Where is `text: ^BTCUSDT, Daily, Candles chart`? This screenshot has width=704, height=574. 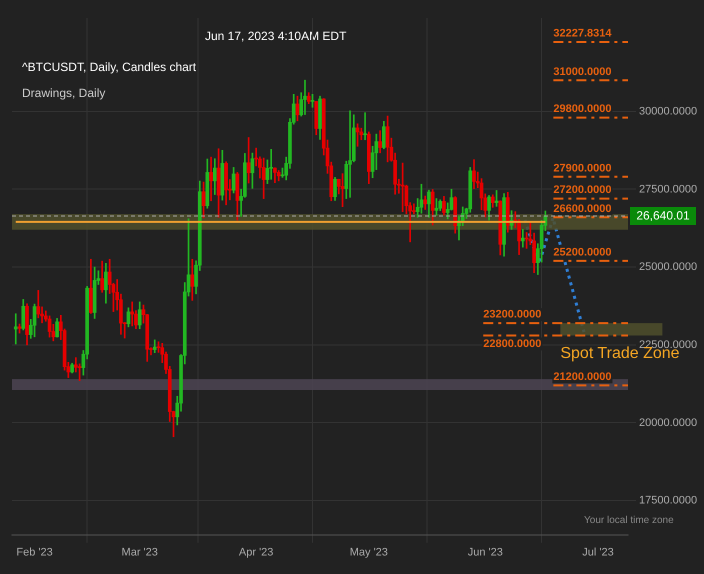 text: ^BTCUSDT, Daily, Candles chart is located at coordinates (109, 67).